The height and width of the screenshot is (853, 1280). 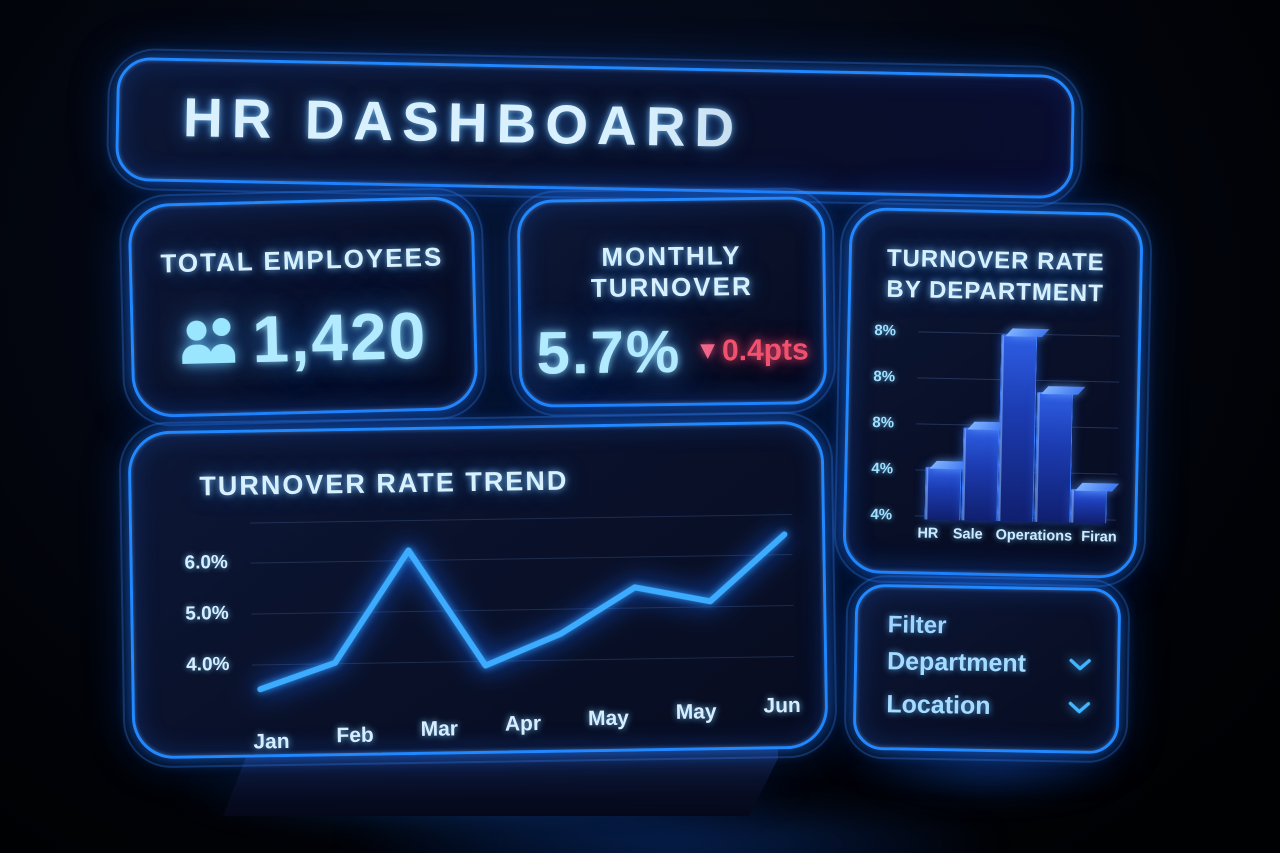 I want to click on total-employees-title: TOTAL EMPLOYEES, so click(x=302, y=260).